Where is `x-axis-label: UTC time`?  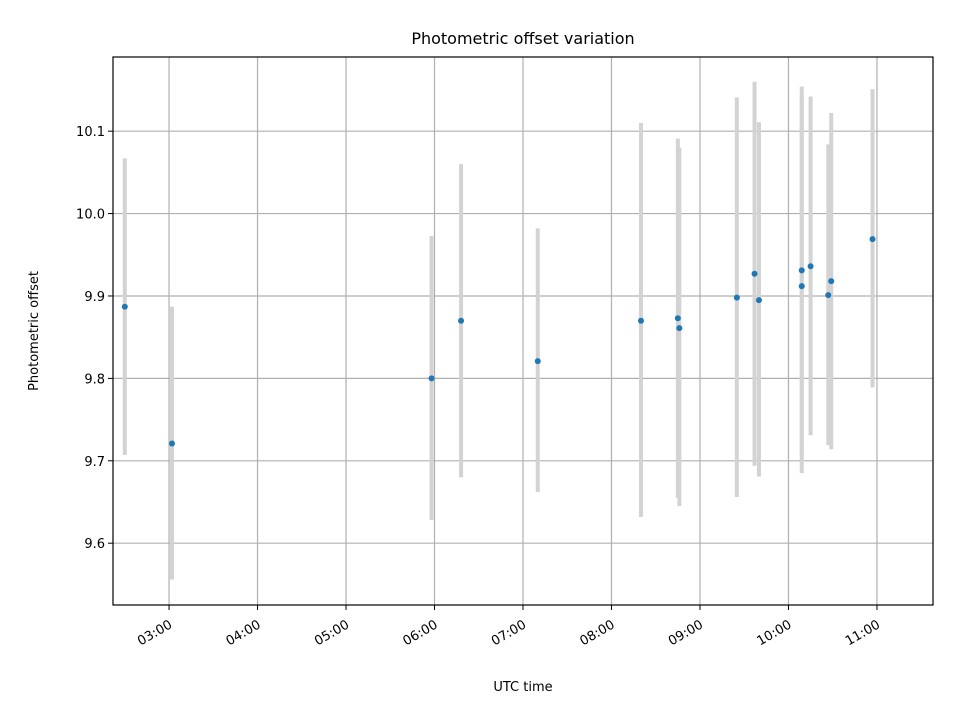 x-axis-label: UTC time is located at coordinates (522, 687).